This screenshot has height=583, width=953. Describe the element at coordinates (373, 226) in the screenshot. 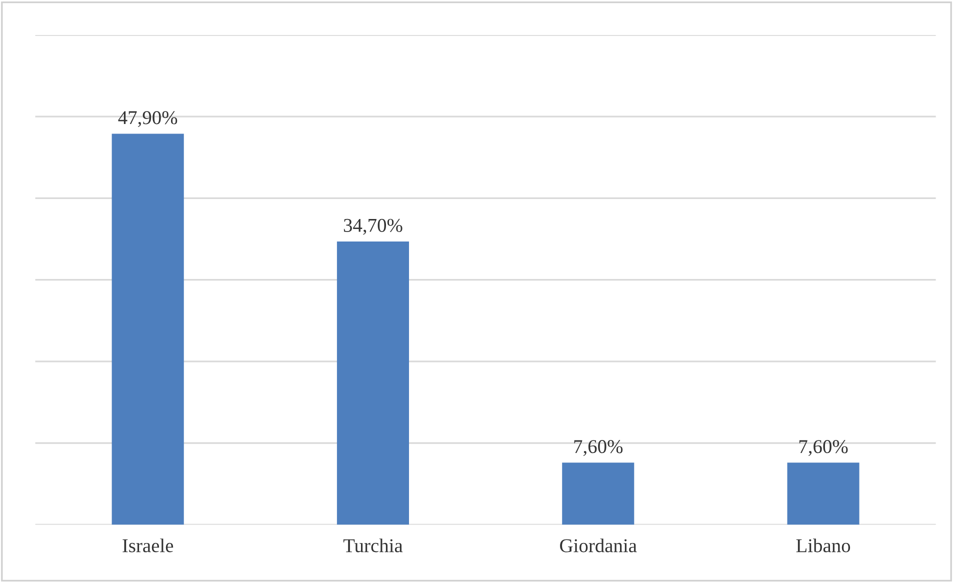

I see `data-label: 34,70%` at that location.